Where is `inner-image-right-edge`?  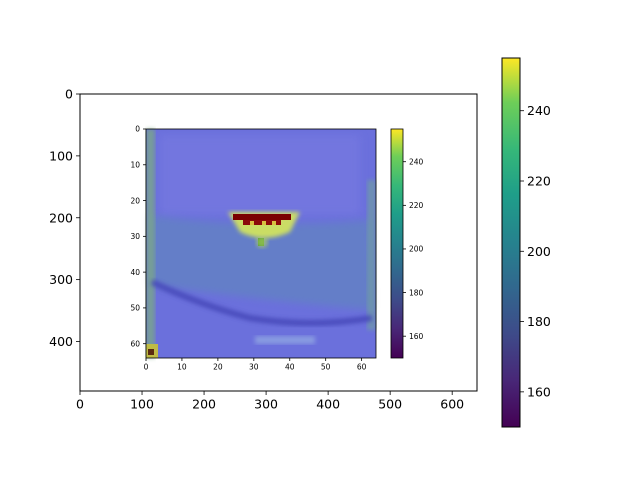 inner-image-right-edge is located at coordinates (371, 255).